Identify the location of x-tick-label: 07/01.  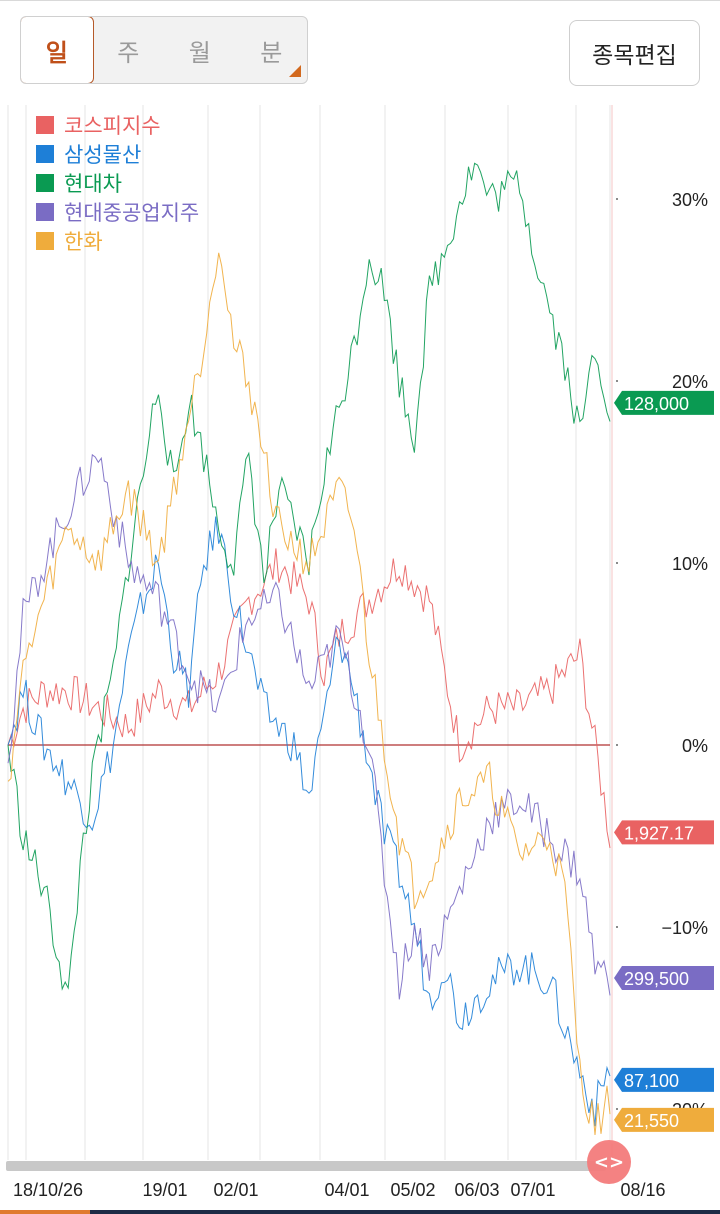
(532, 1190).